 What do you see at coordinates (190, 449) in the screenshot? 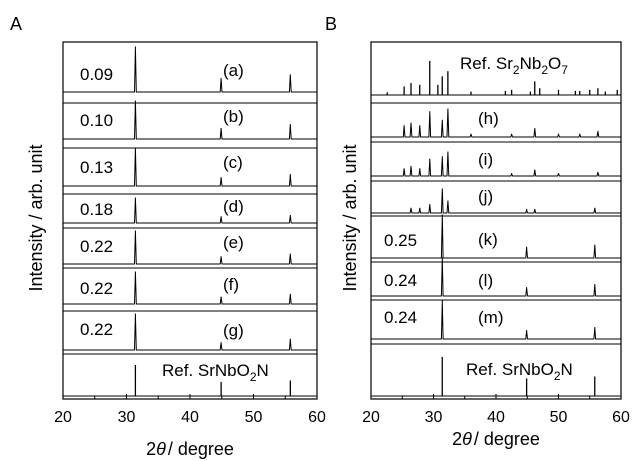
I see `panel-a-xlabel: 2θ / degree` at bounding box center [190, 449].